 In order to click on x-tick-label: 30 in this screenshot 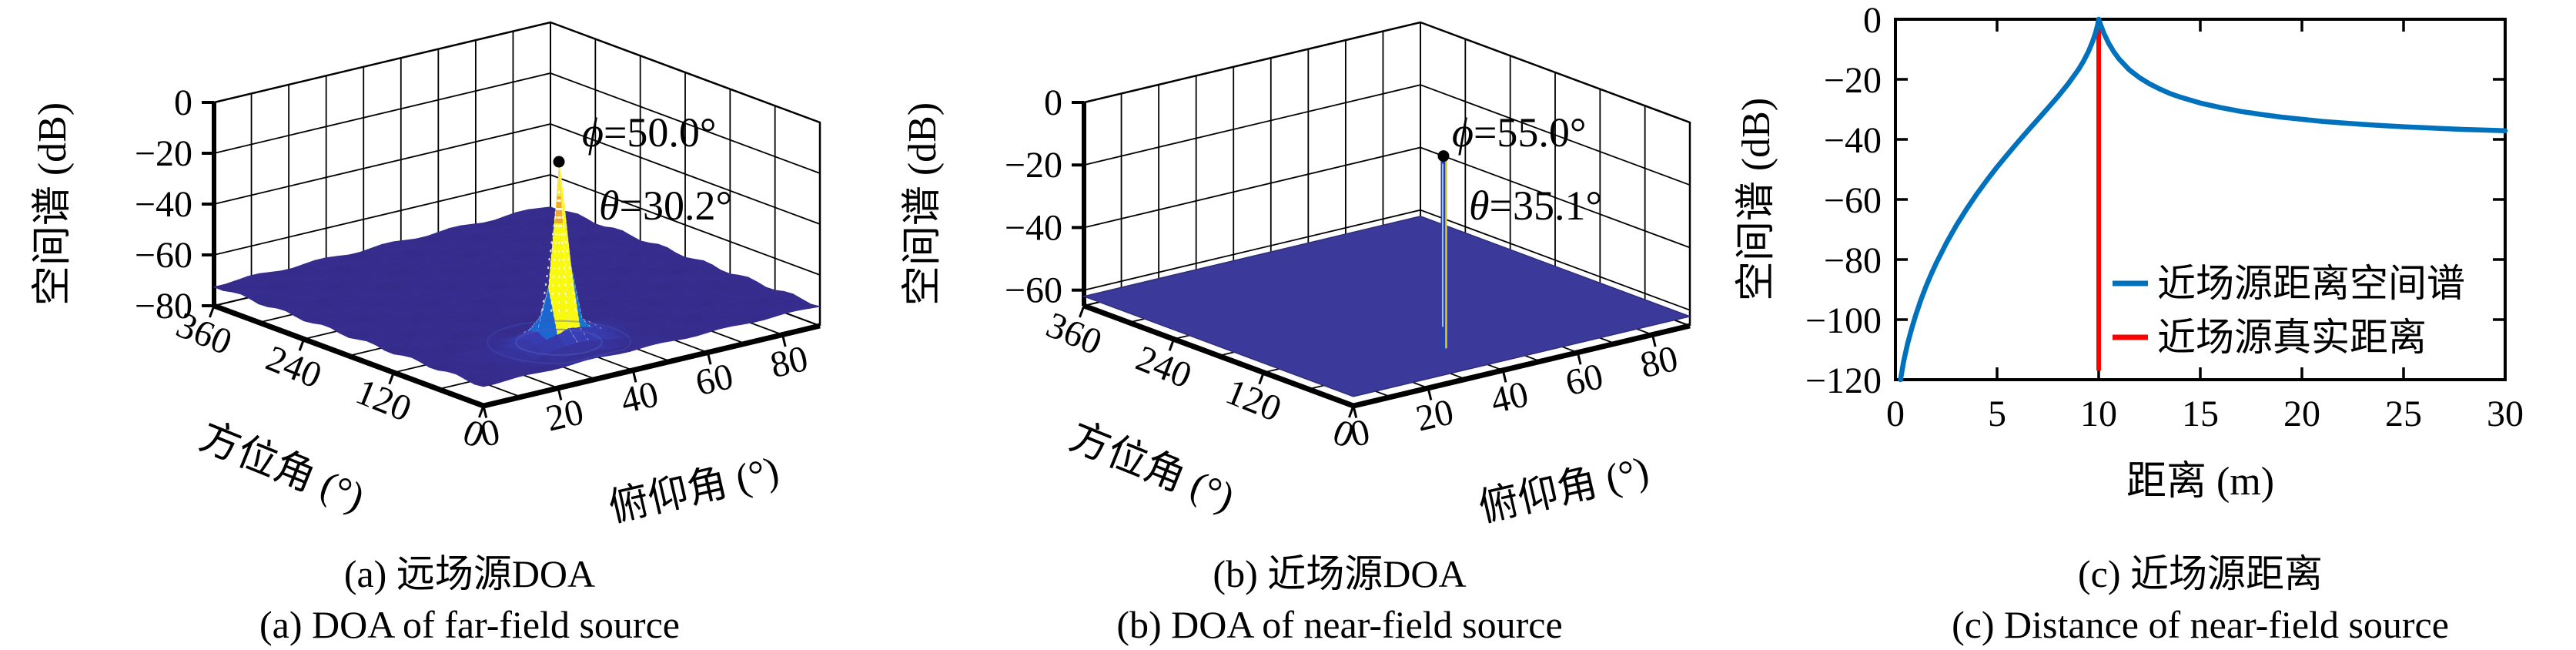, I will do `click(2506, 414)`.